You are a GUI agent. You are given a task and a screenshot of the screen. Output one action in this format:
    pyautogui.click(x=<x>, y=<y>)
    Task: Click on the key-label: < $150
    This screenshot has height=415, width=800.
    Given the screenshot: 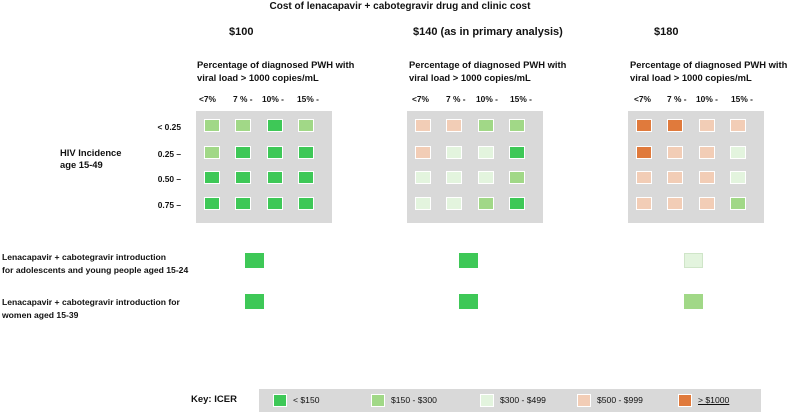 What is the action you would take?
    pyautogui.click(x=306, y=400)
    